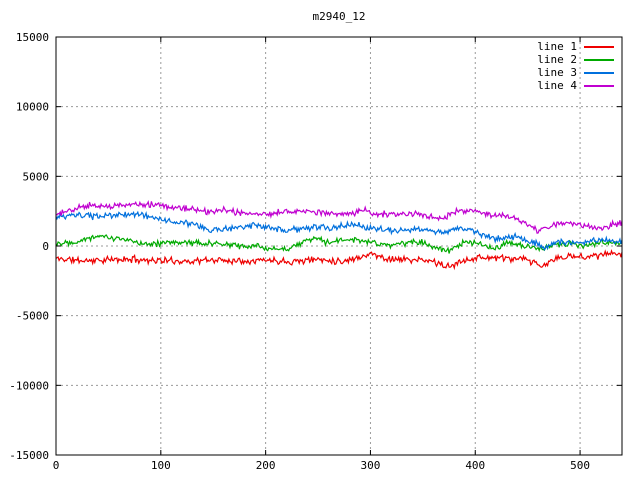 This screenshot has width=640, height=480. I want to click on x-tick-label: 300, so click(371, 465).